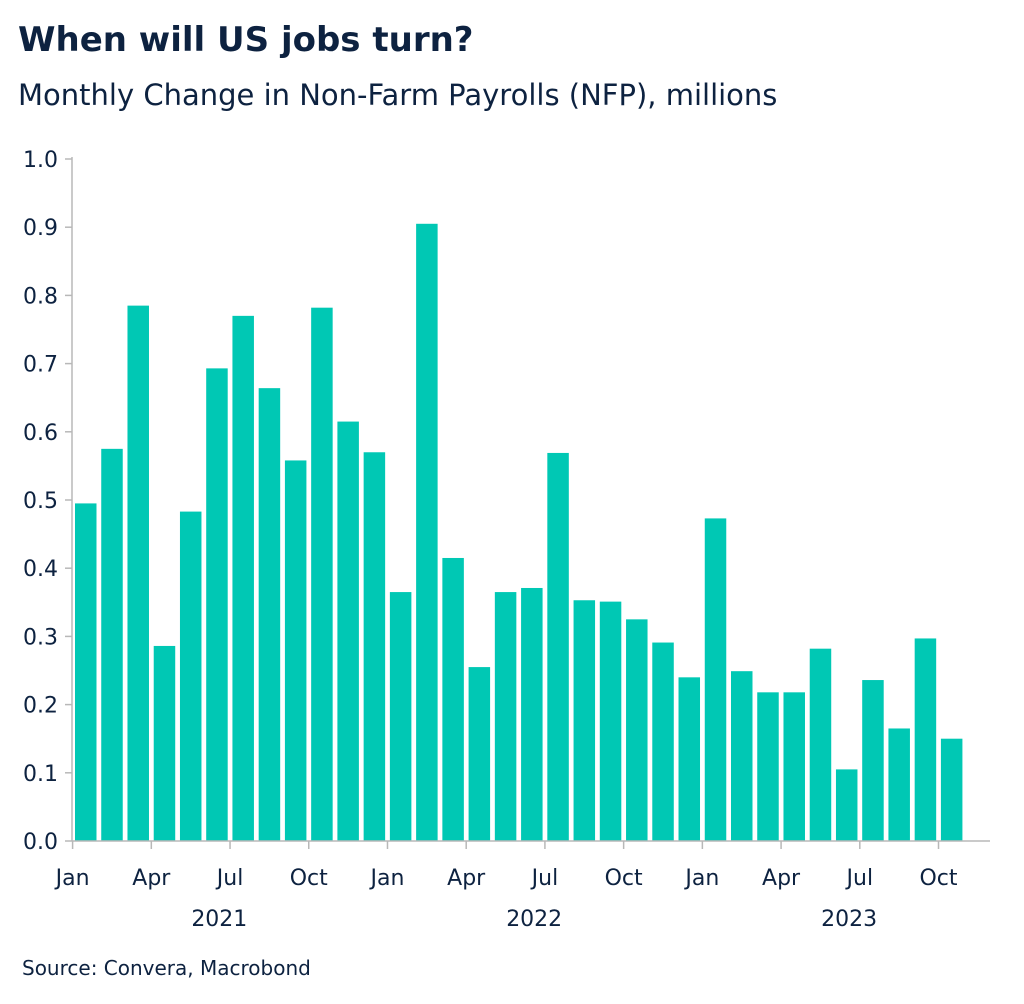  What do you see at coordinates (40, 569) in the screenshot?
I see `y-tick-label: 0.4` at bounding box center [40, 569].